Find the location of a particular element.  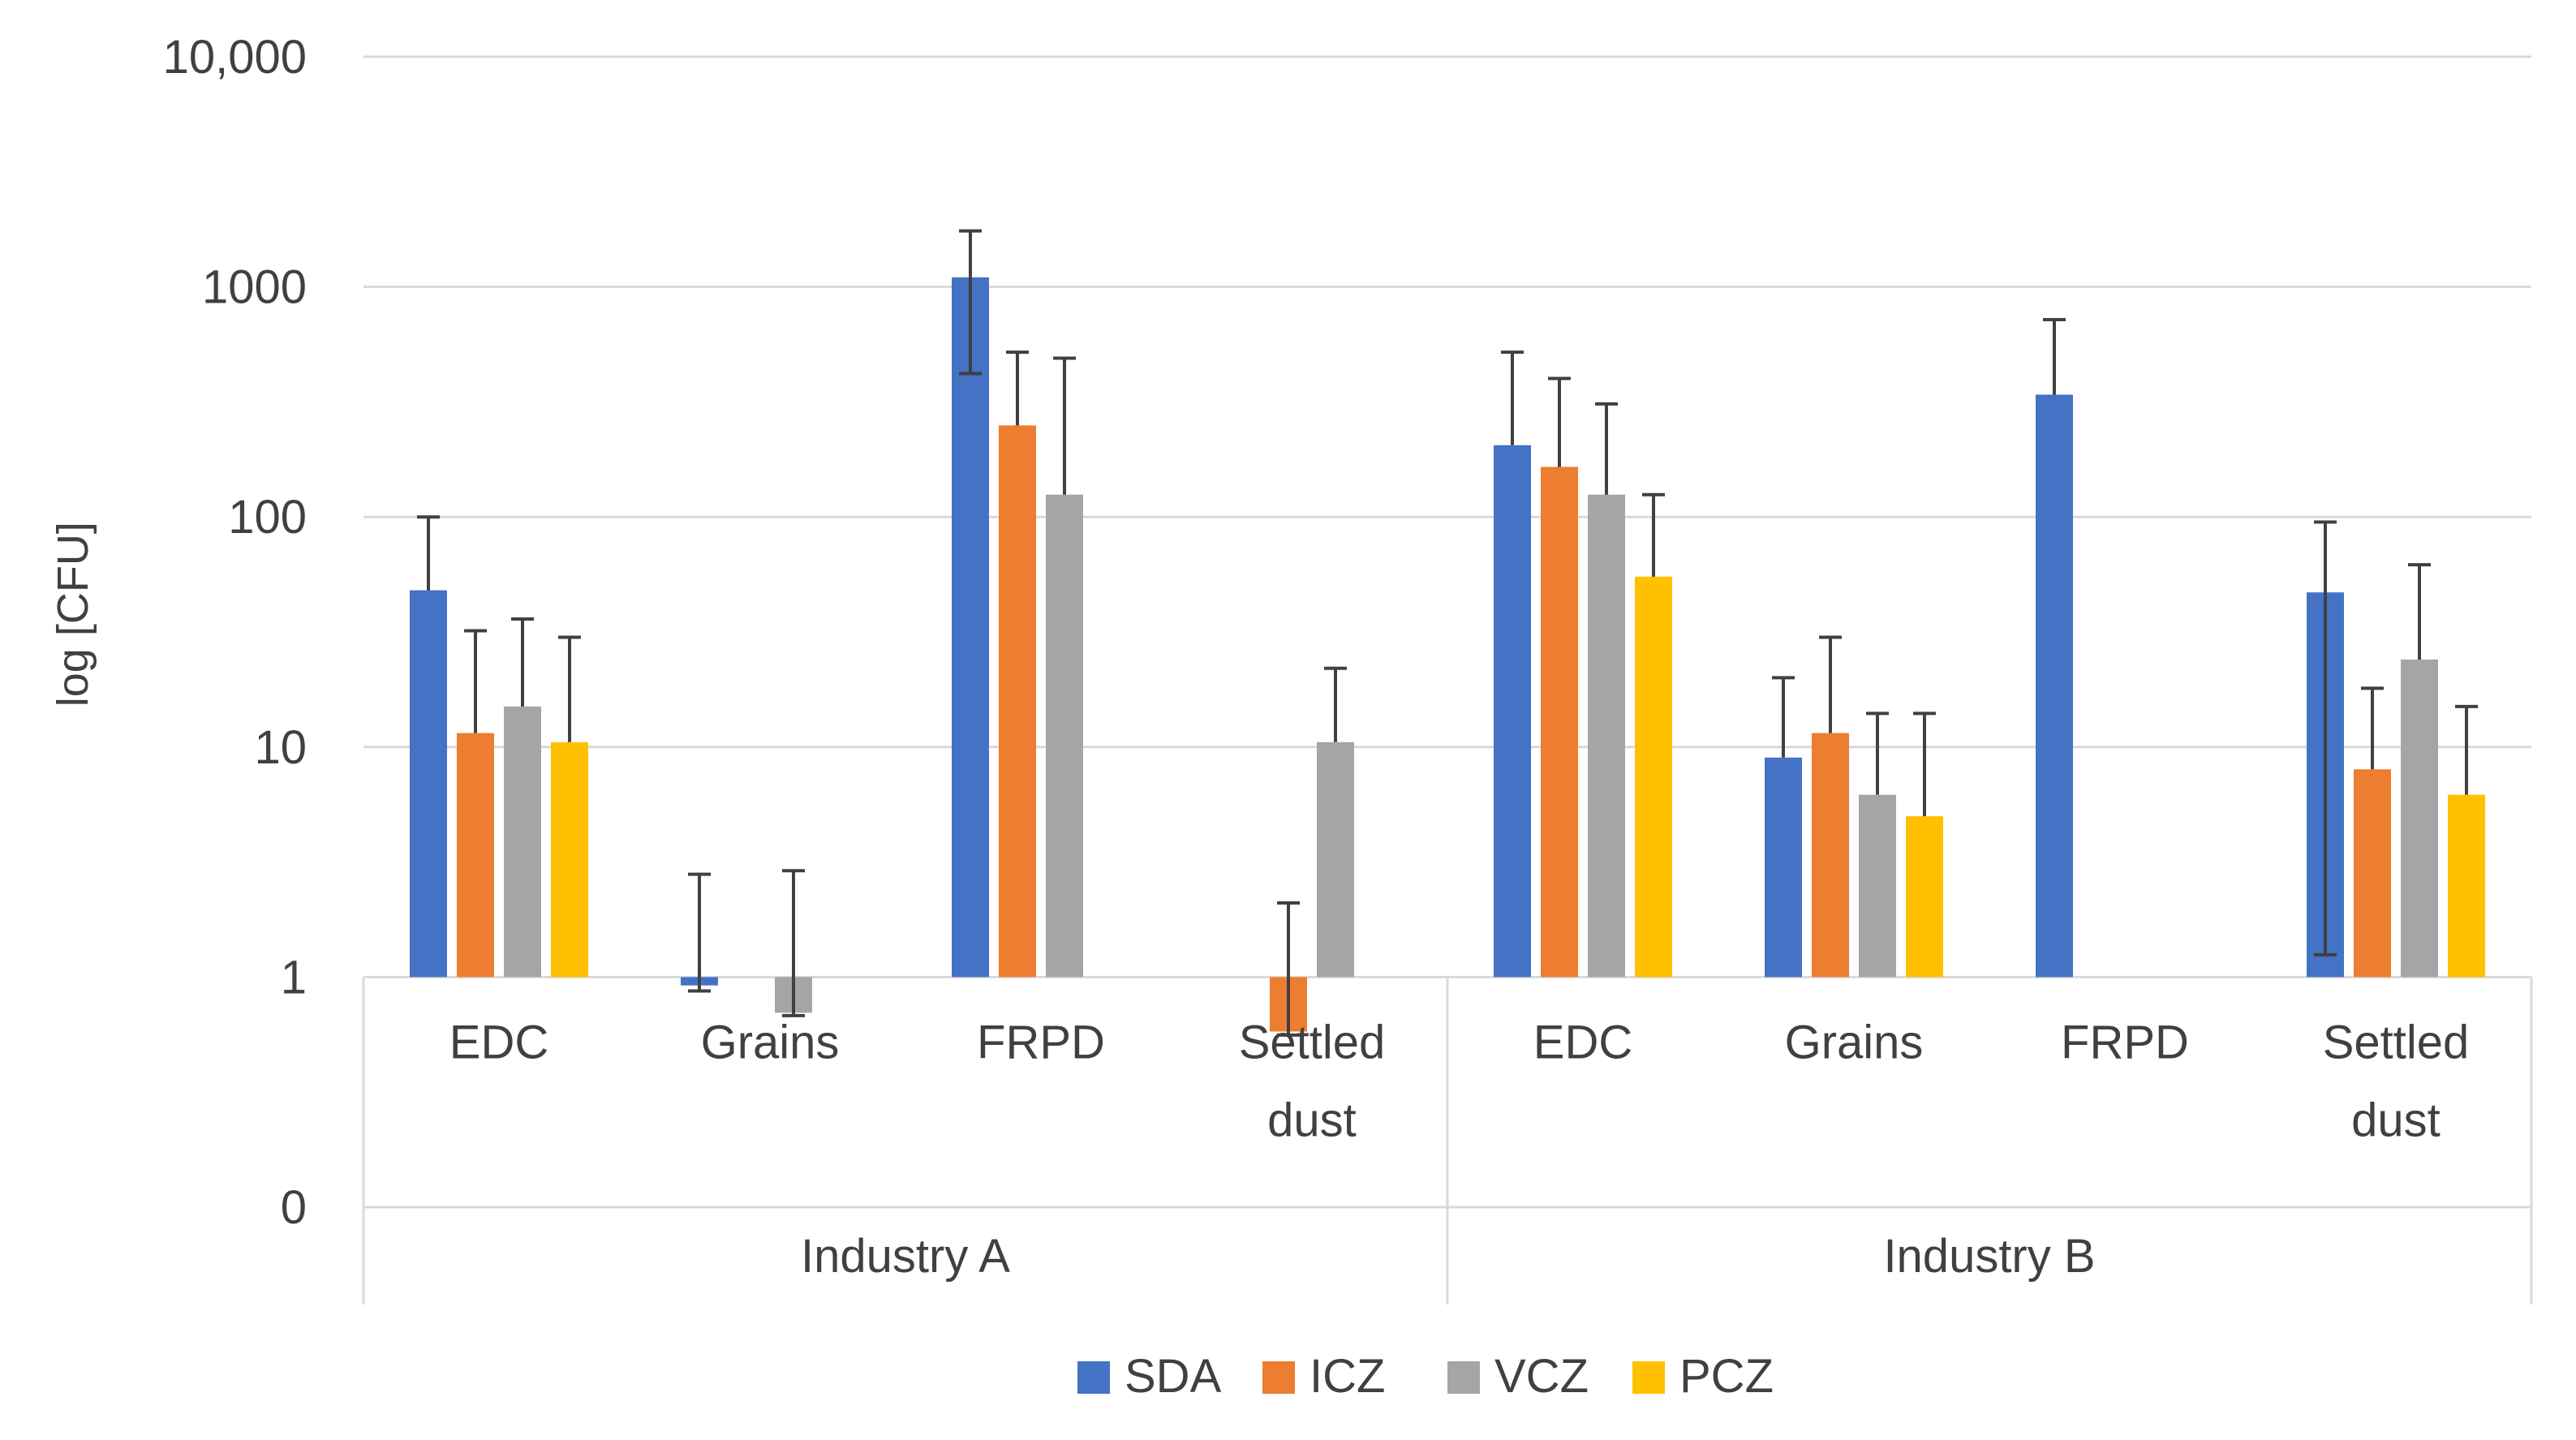

legend-label-sda: SDA is located at coordinates (1173, 1376).